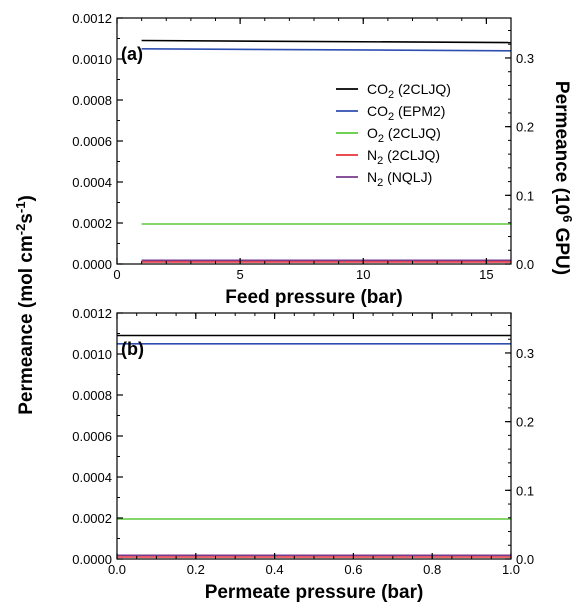 This screenshot has width=572, height=608. What do you see at coordinates (25, 305) in the screenshot?
I see `y-axis-label: Permeance (mol cm-2s-1)` at bounding box center [25, 305].